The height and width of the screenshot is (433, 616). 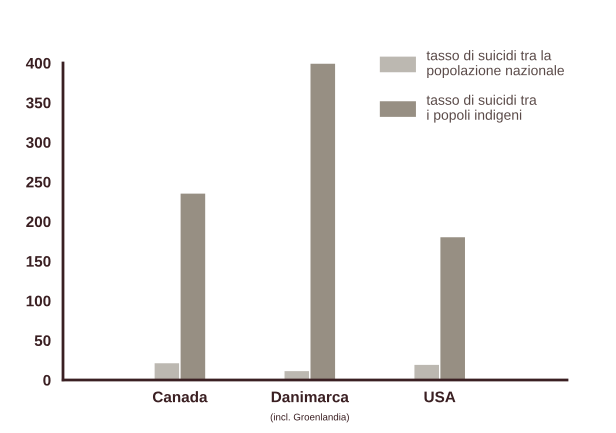 I want to click on y-tick-label: 100, so click(x=38, y=301).